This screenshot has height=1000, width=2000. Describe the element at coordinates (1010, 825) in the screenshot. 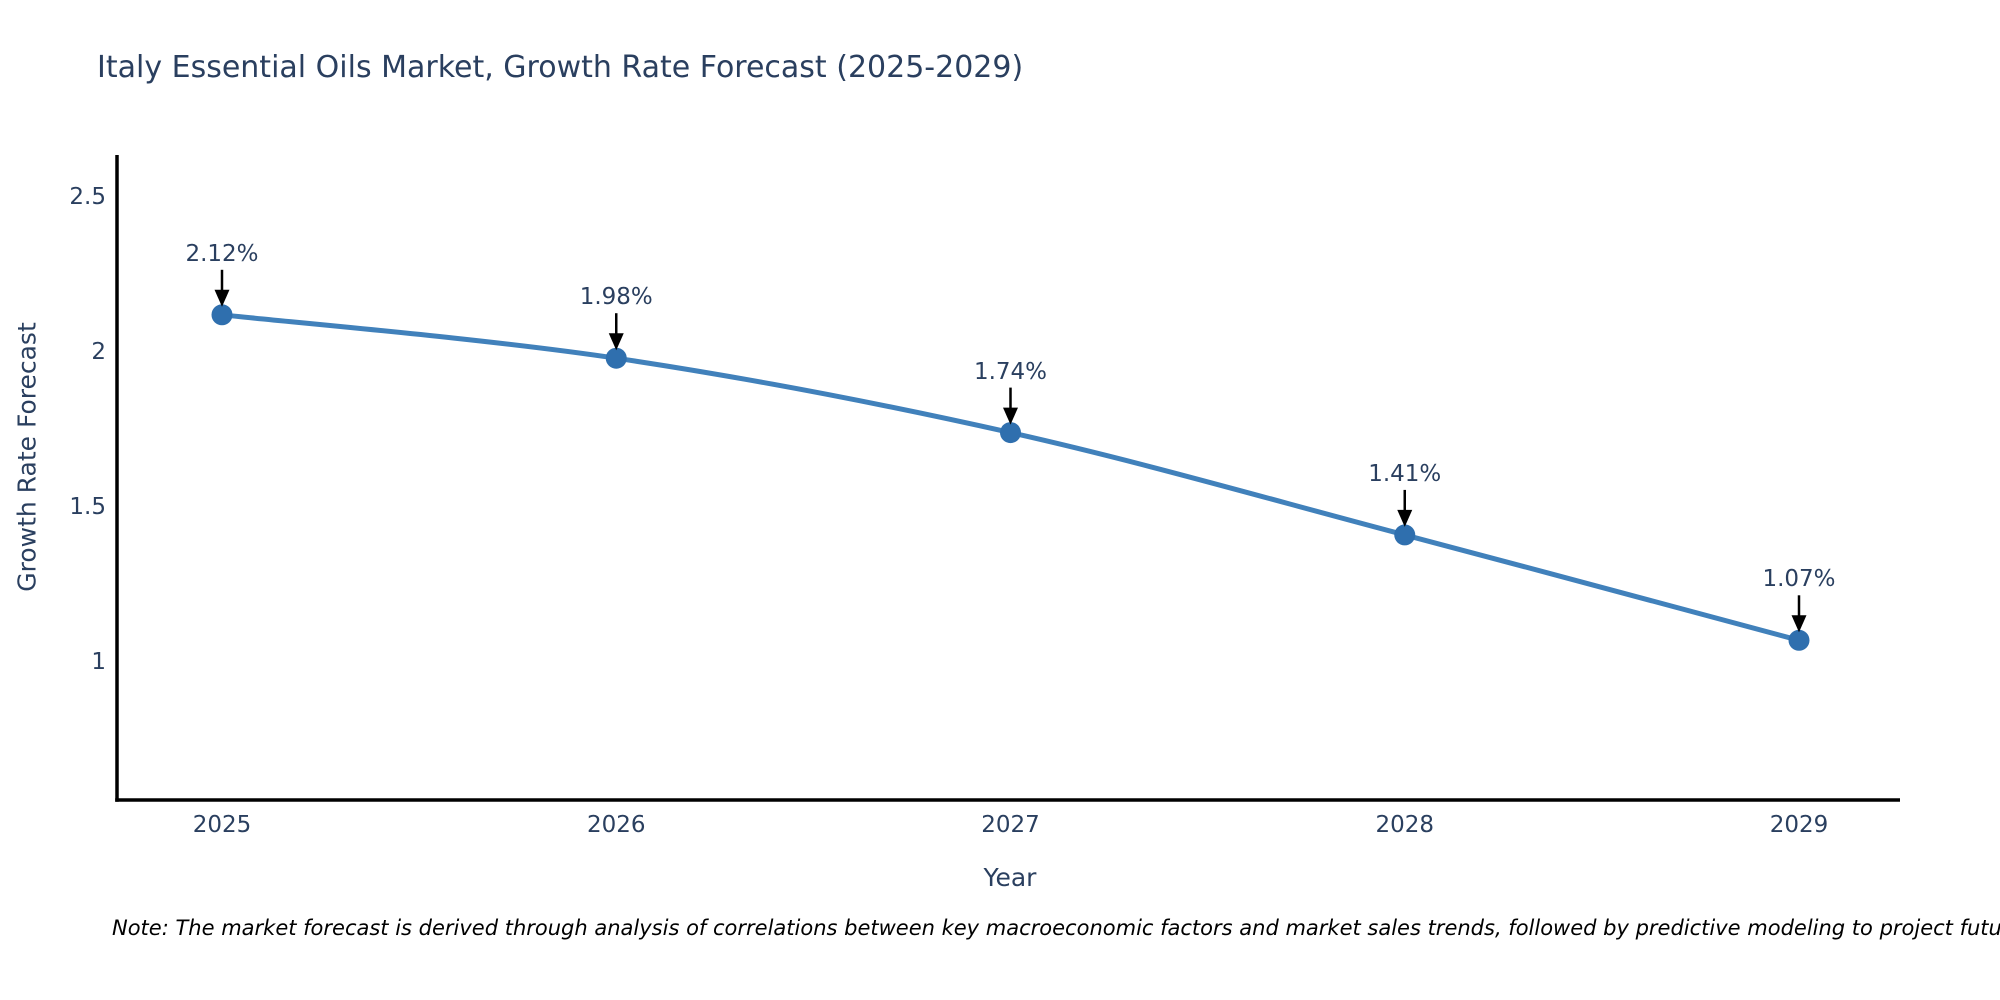

I see `x-tick-label: 2027` at that location.